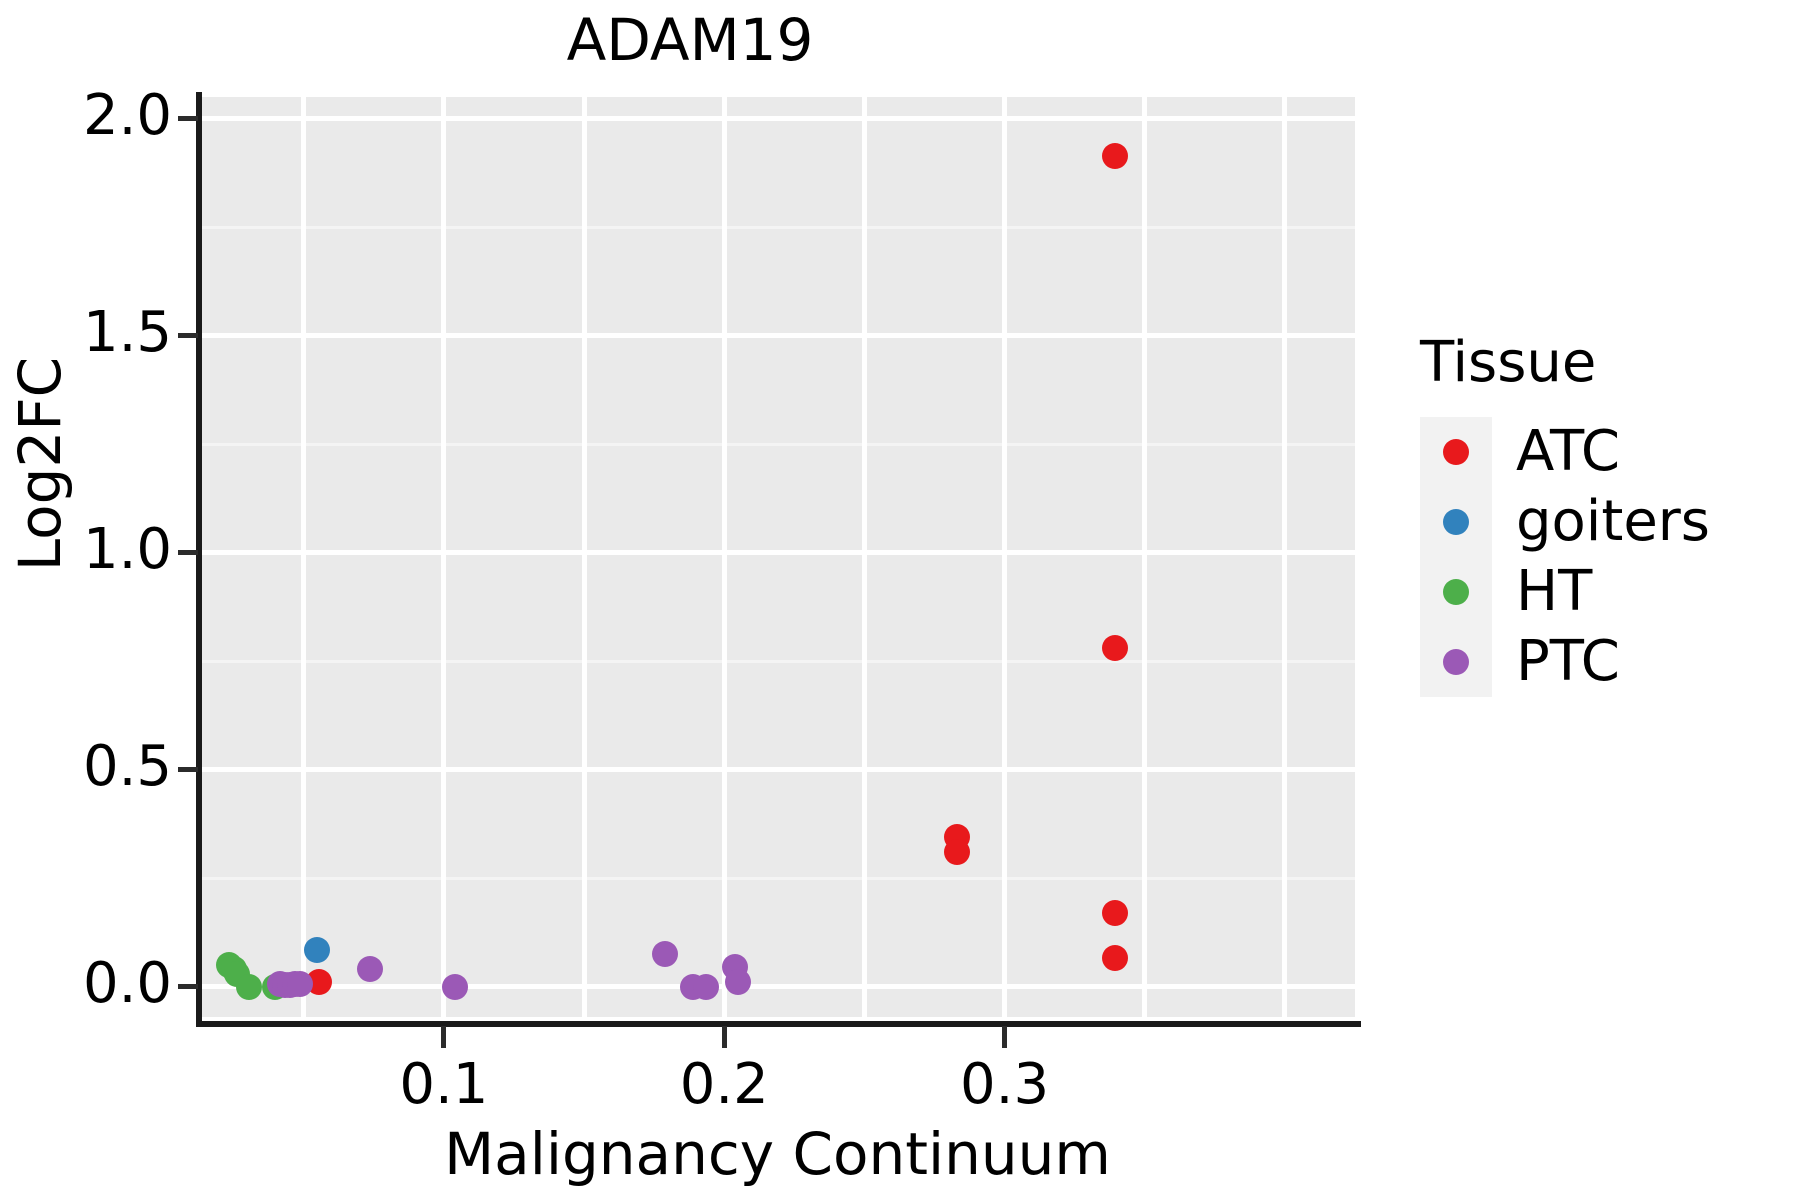  What do you see at coordinates (1568, 661) in the screenshot?
I see `legend-label: PTC` at bounding box center [1568, 661].